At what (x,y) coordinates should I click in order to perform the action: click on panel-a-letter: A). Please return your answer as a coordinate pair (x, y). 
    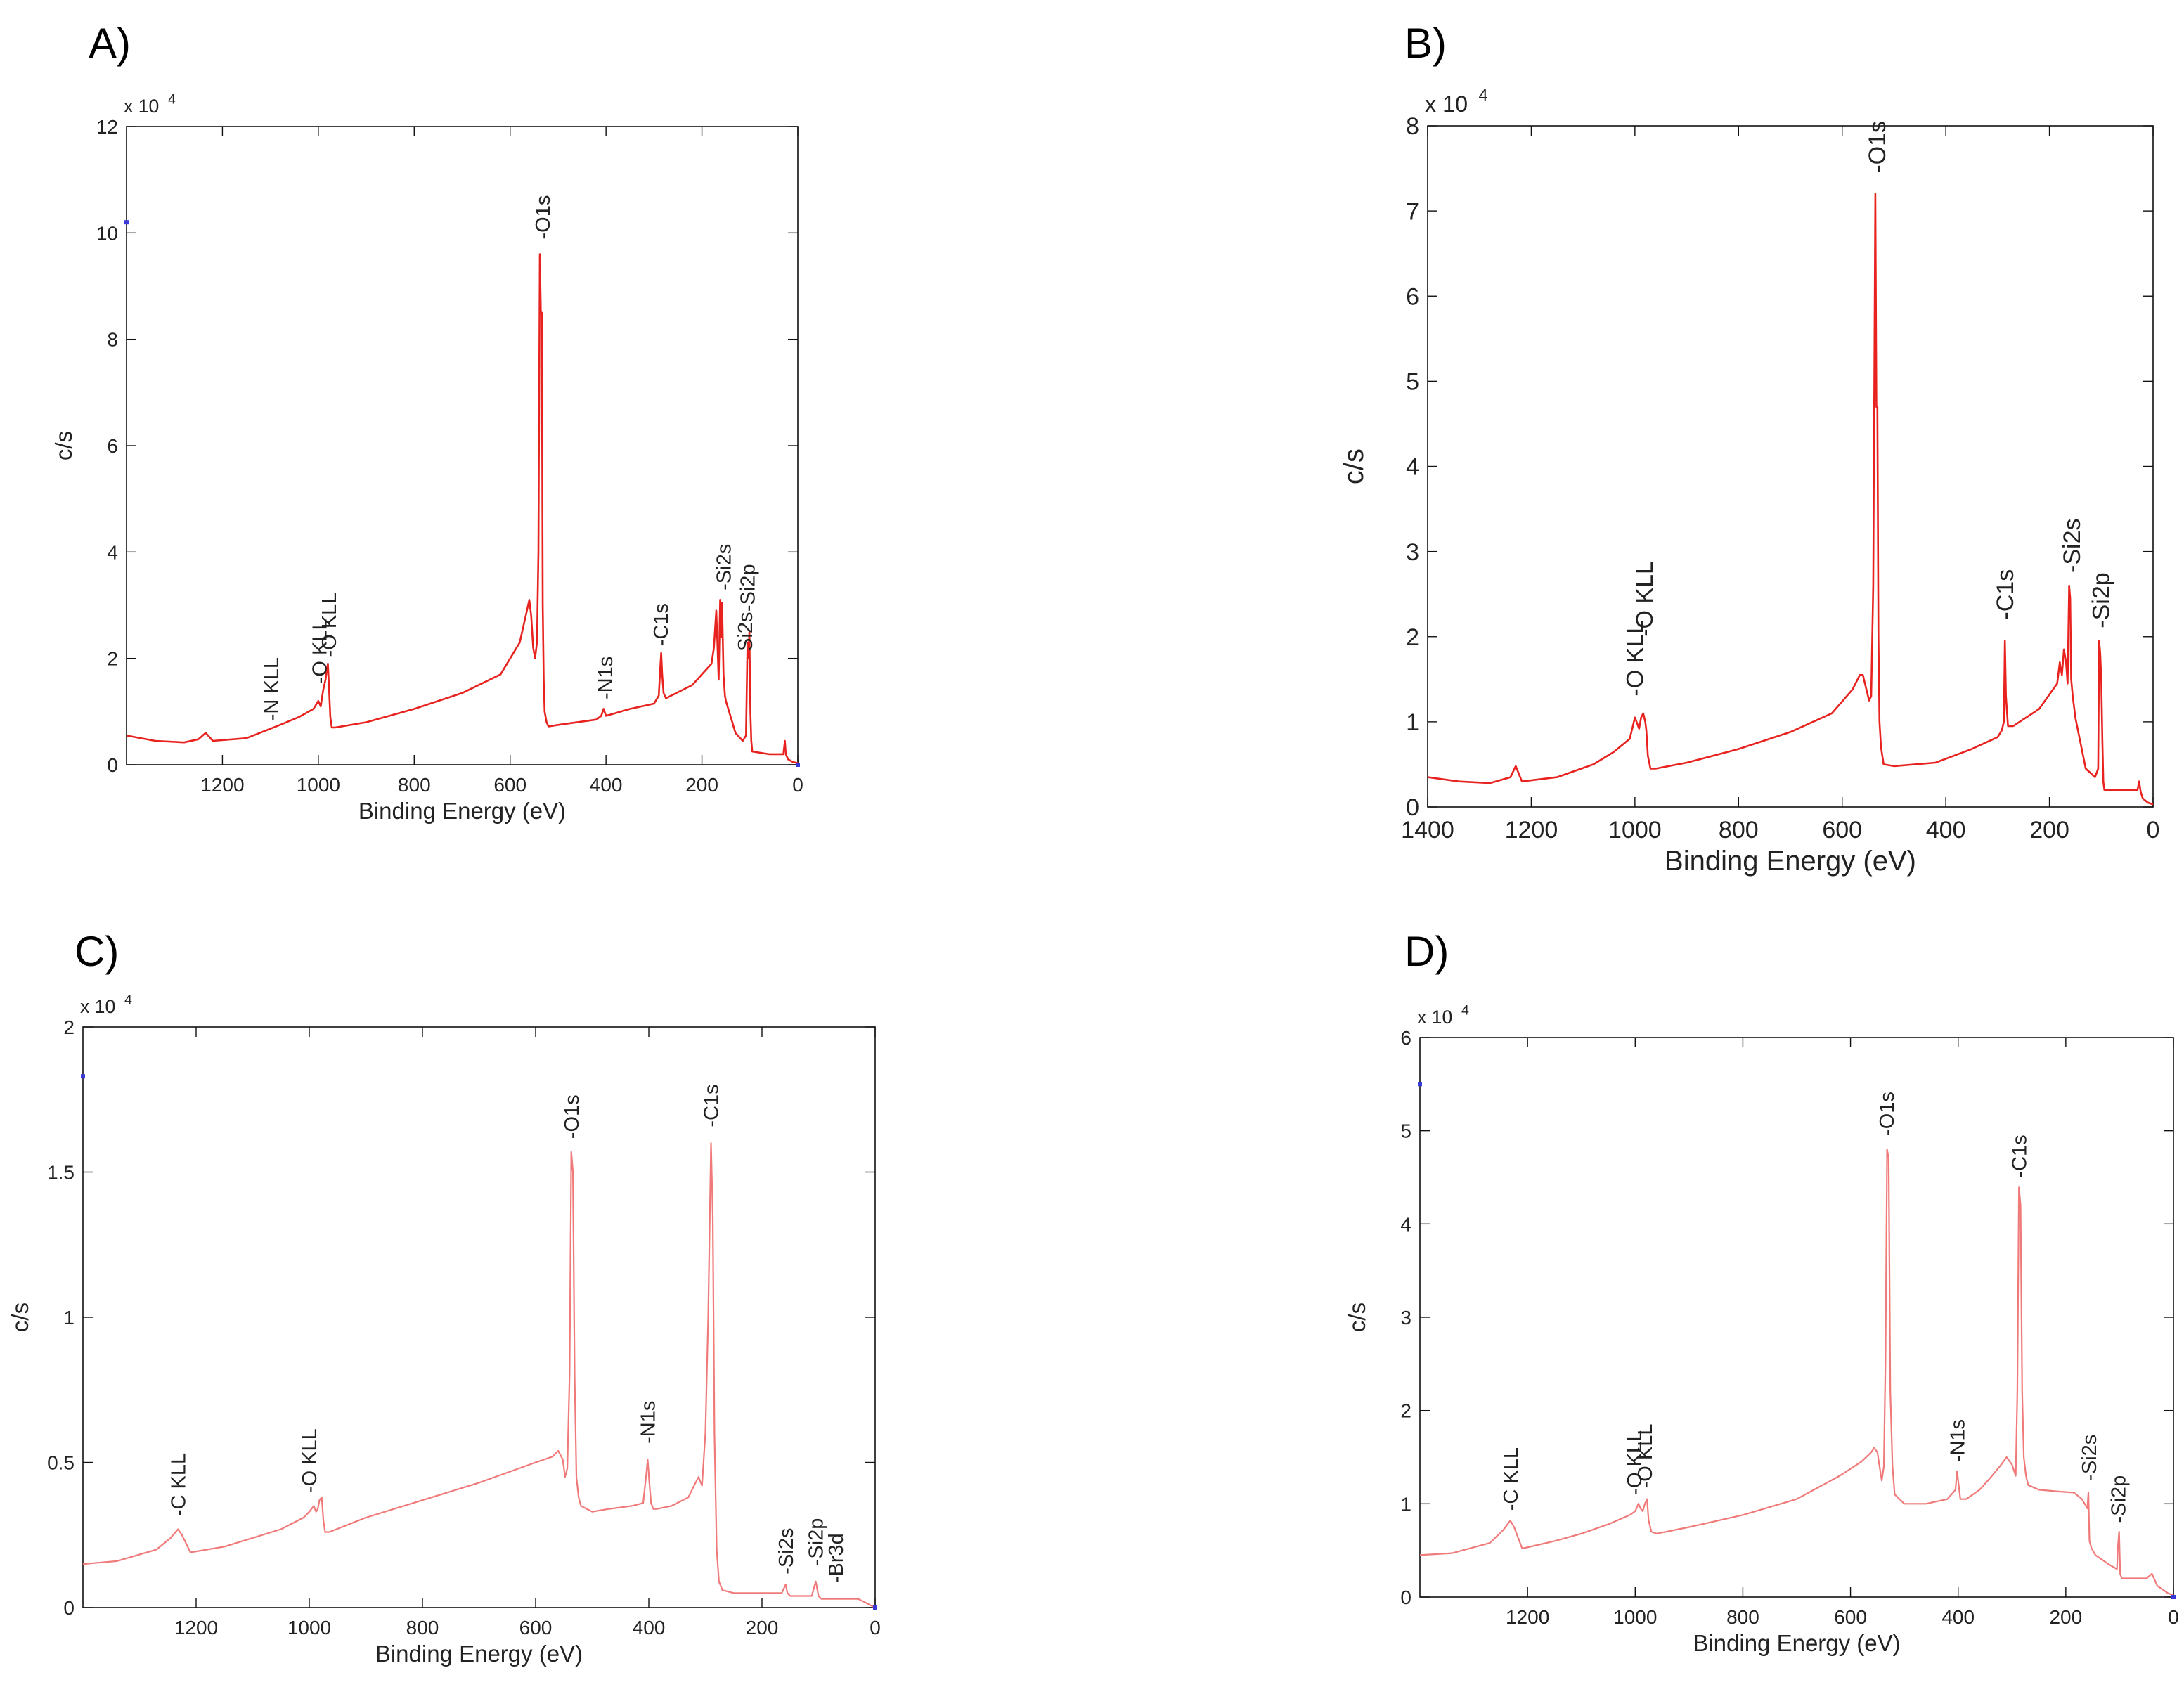
    Looking at the image, I should click on (110, 43).